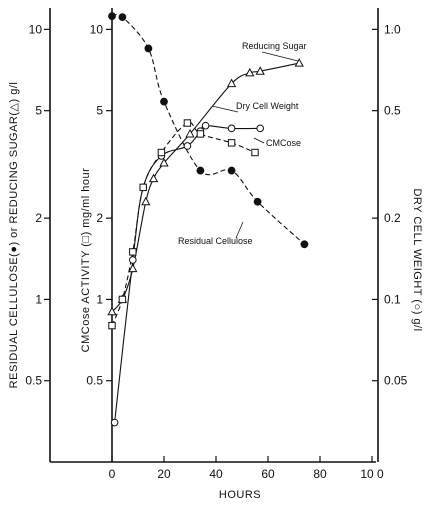  What do you see at coordinates (392, 29) in the screenshot?
I see `right-tick-label: 1.0` at bounding box center [392, 29].